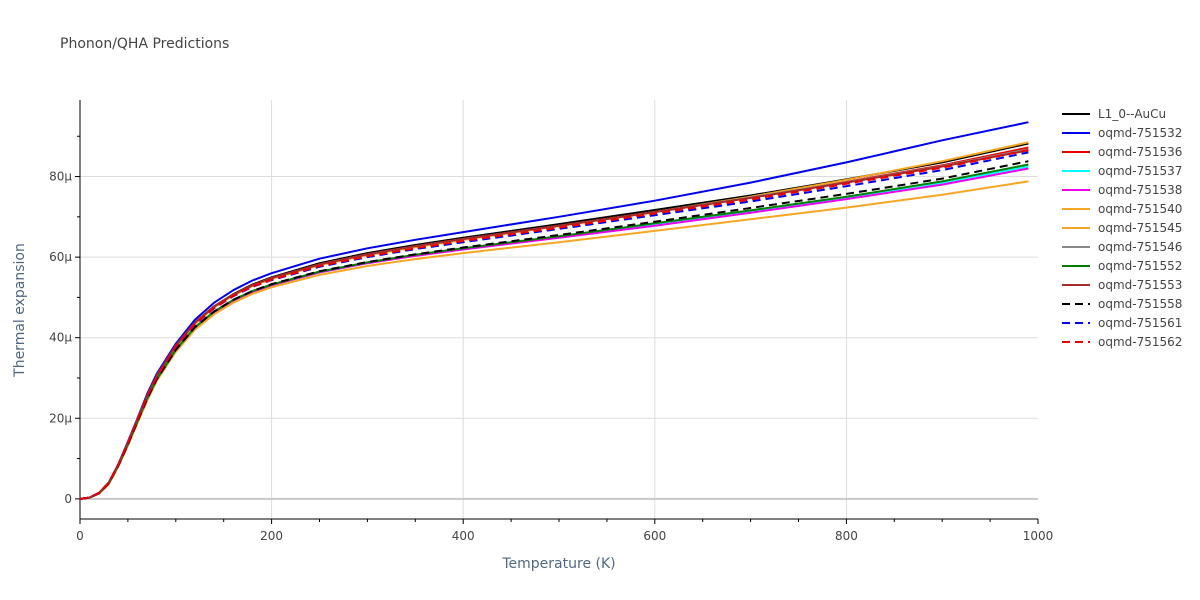 The image size is (1200, 600). What do you see at coordinates (1140, 247) in the screenshot?
I see `legend-label: oqmd-751546` at bounding box center [1140, 247].